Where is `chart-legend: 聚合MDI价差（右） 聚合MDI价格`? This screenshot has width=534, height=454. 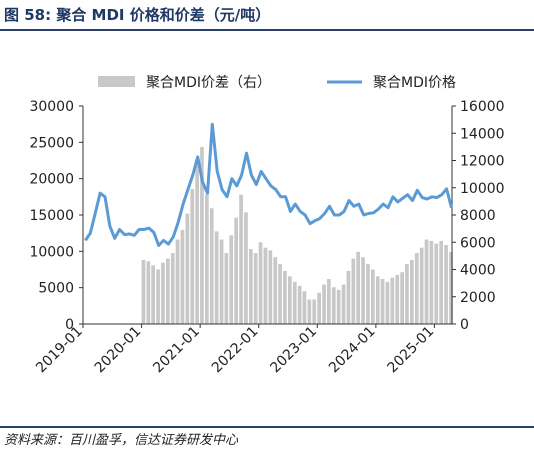 chart-legend: 聚合MDI价差（右） 聚合MDI价格 is located at coordinates (277, 83).